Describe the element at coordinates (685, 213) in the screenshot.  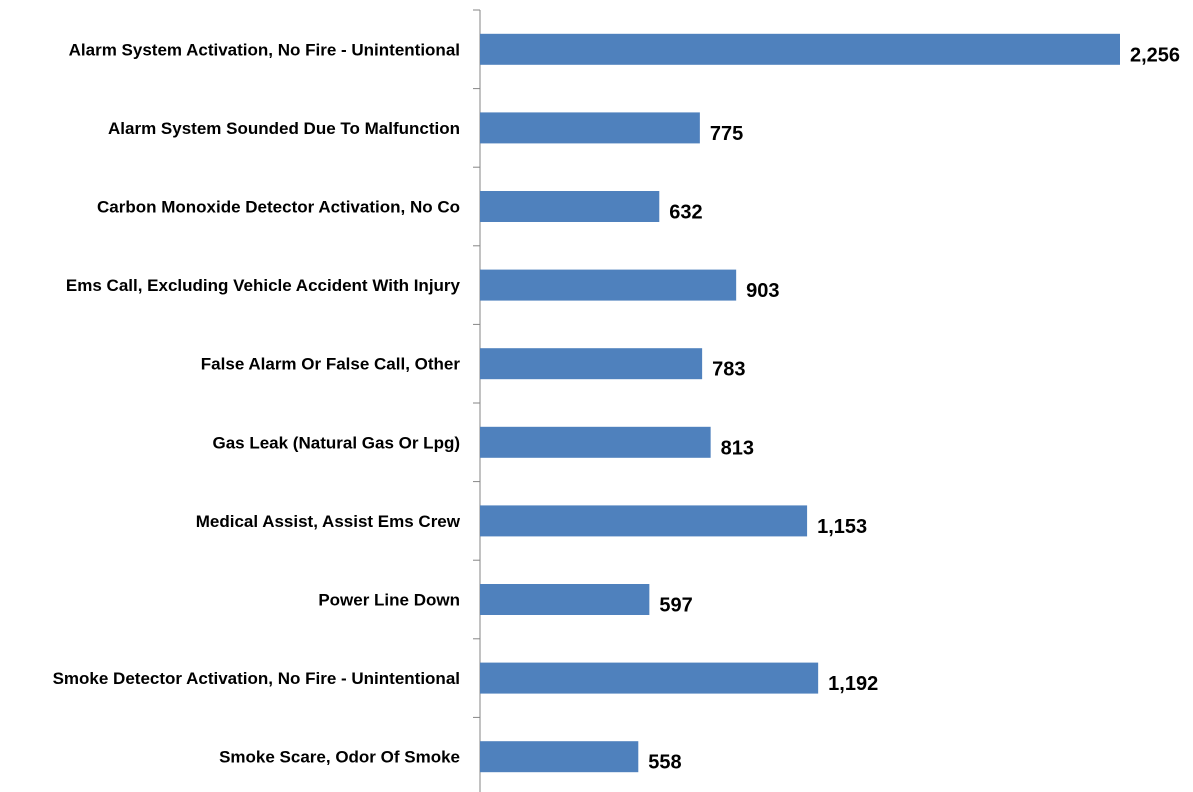
I see `value-label-carbon-monoxide-detector-activation-no-co: 632` at that location.